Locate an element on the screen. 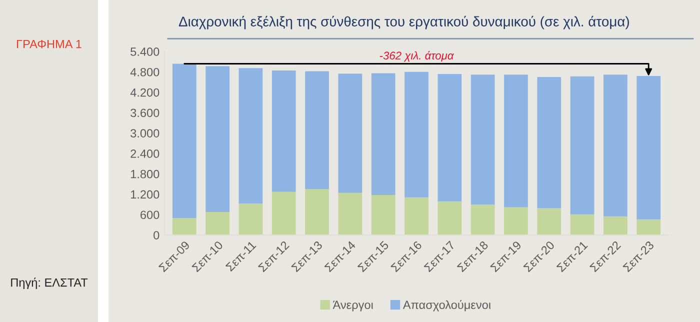 This screenshot has width=700, height=322. y-tick-label: 1.200 is located at coordinates (145, 194).